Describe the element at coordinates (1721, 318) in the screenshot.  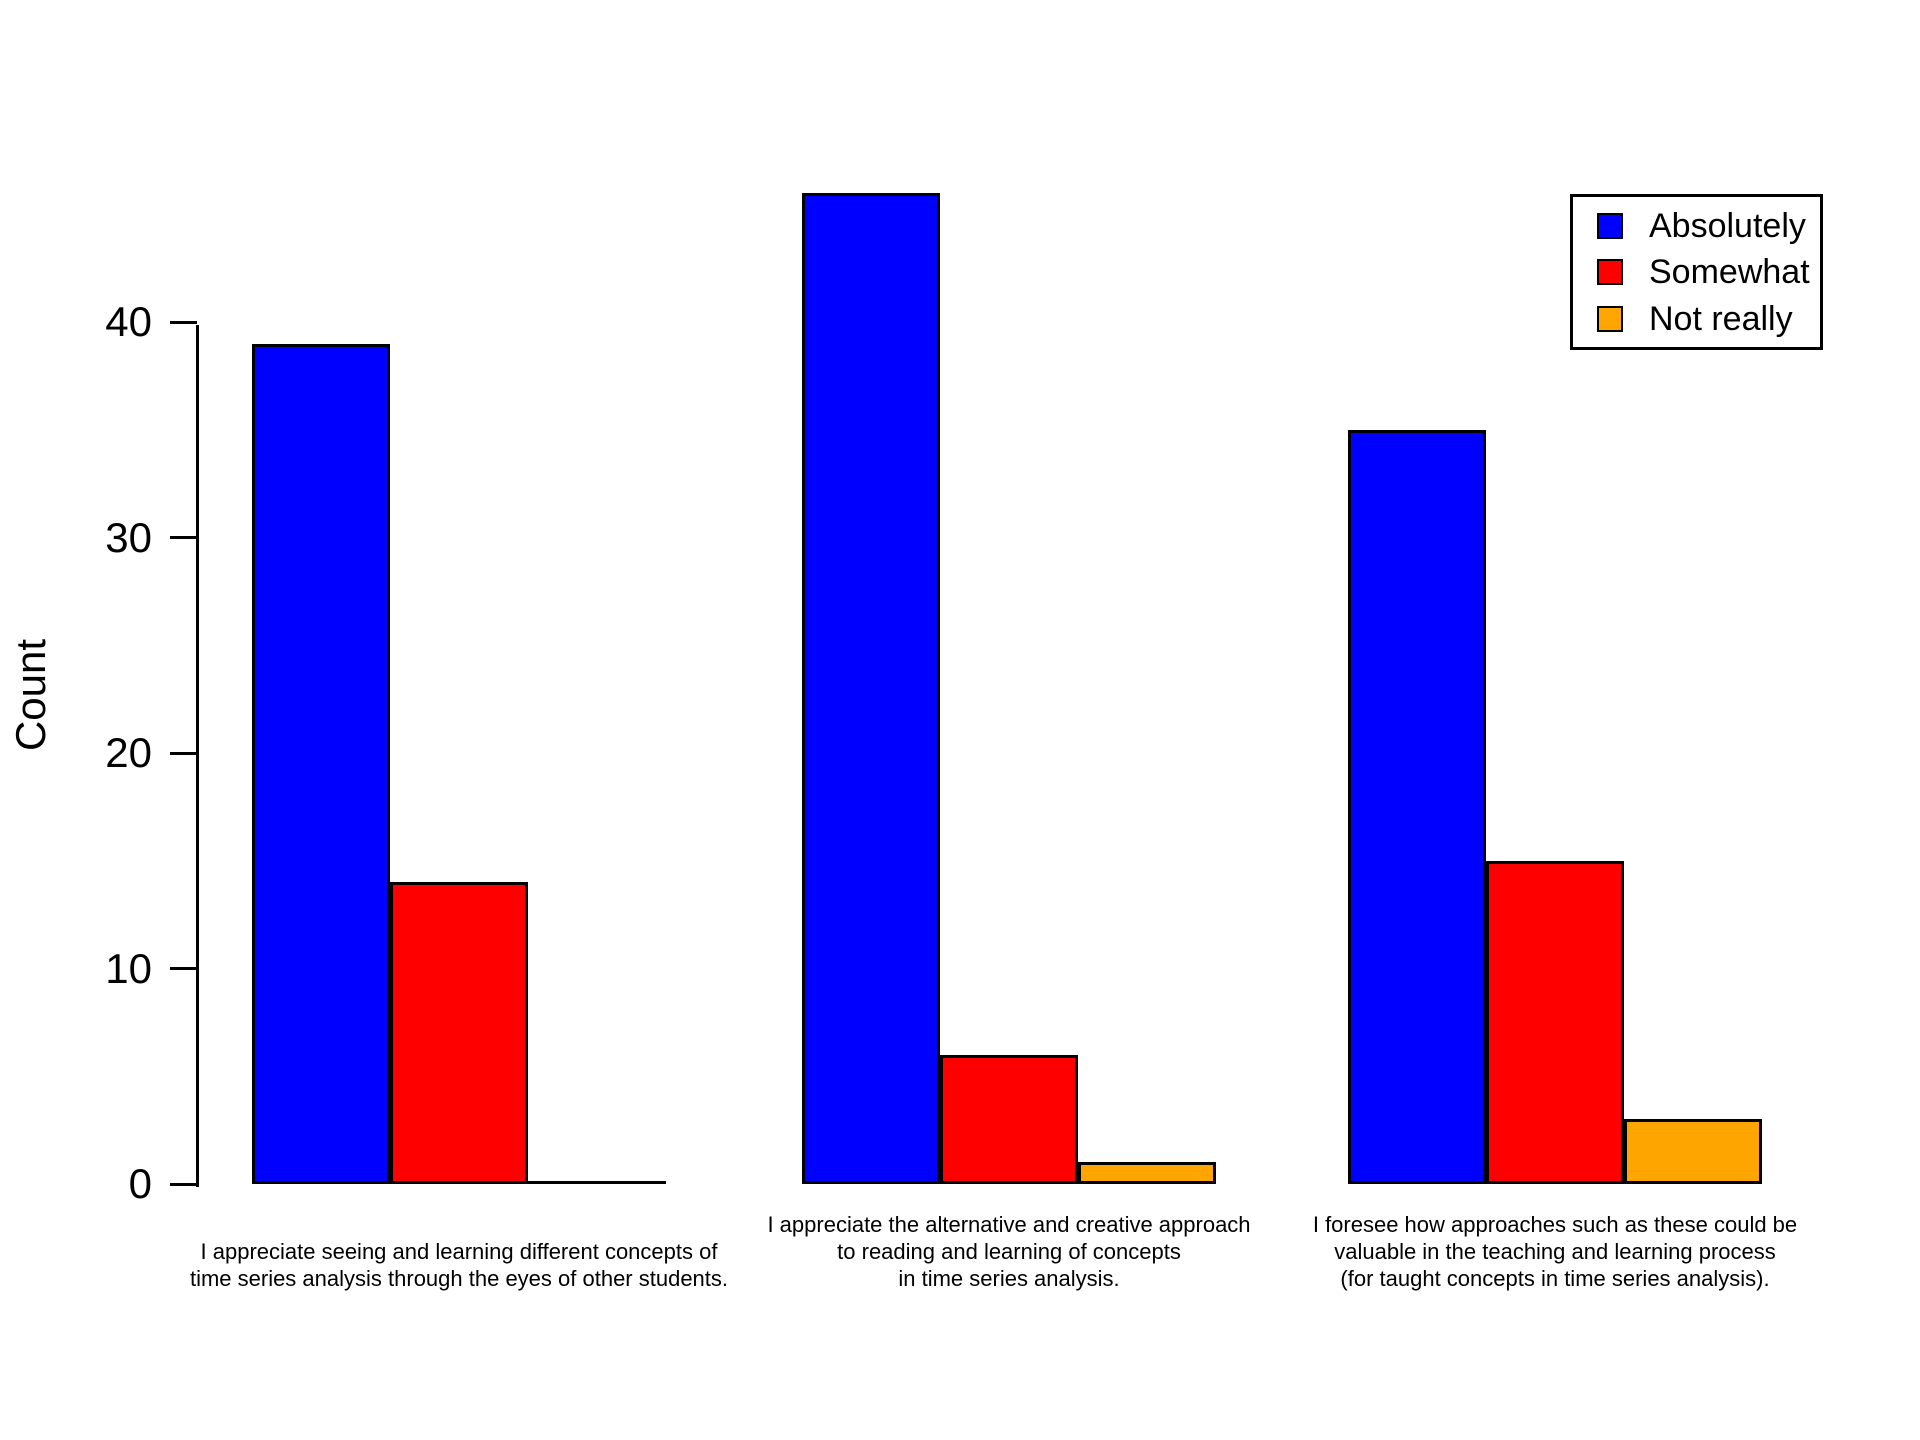
I see `legend-label-not-really: Not really` at that location.